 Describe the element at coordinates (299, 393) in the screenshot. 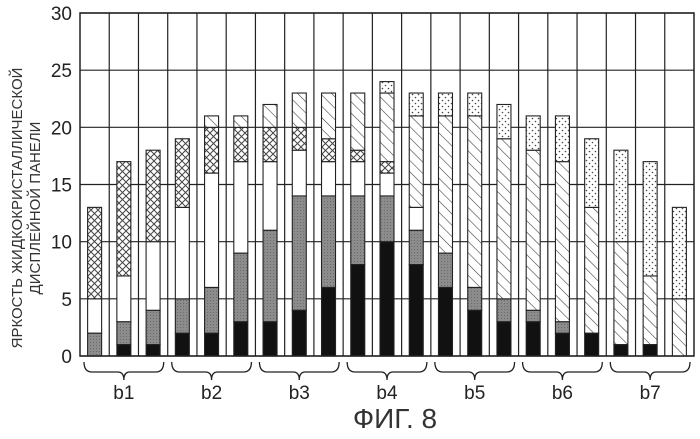

I see `group-label-b3: b3` at that location.